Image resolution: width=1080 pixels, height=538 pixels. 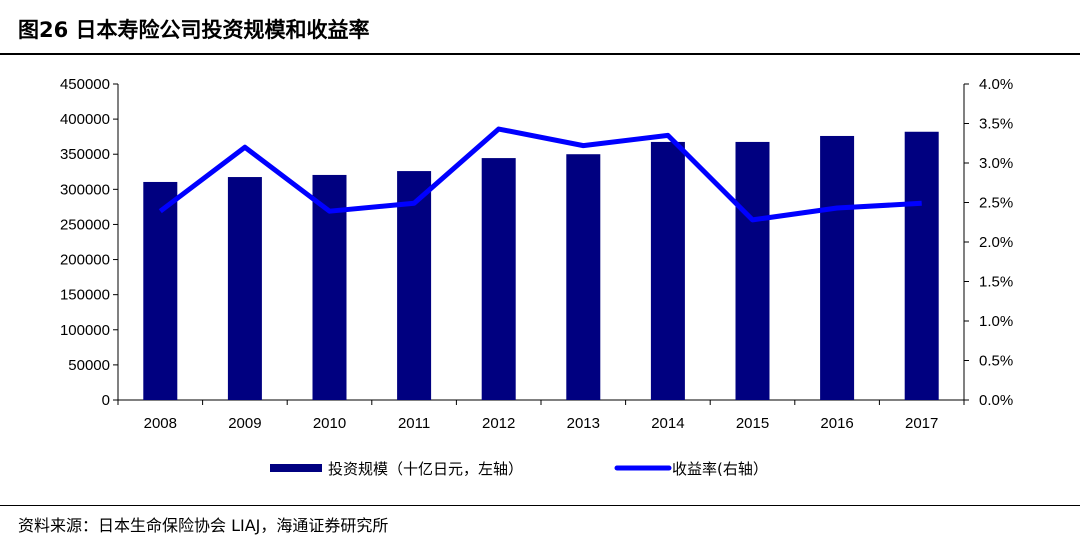 I want to click on yield-line, so click(x=540, y=174).